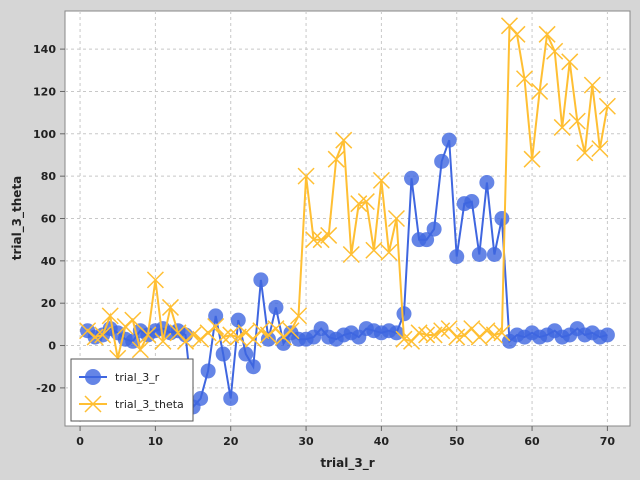  I want to click on x-tick-label: 40, so click(382, 441).